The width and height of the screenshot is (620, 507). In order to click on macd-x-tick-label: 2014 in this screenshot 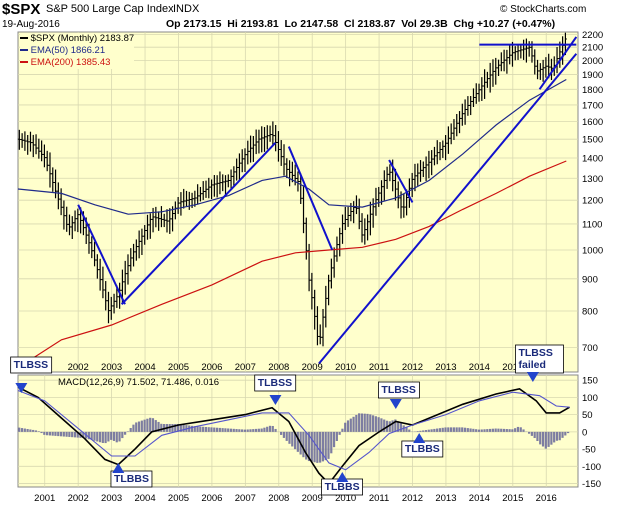, I will do `click(479, 498)`.